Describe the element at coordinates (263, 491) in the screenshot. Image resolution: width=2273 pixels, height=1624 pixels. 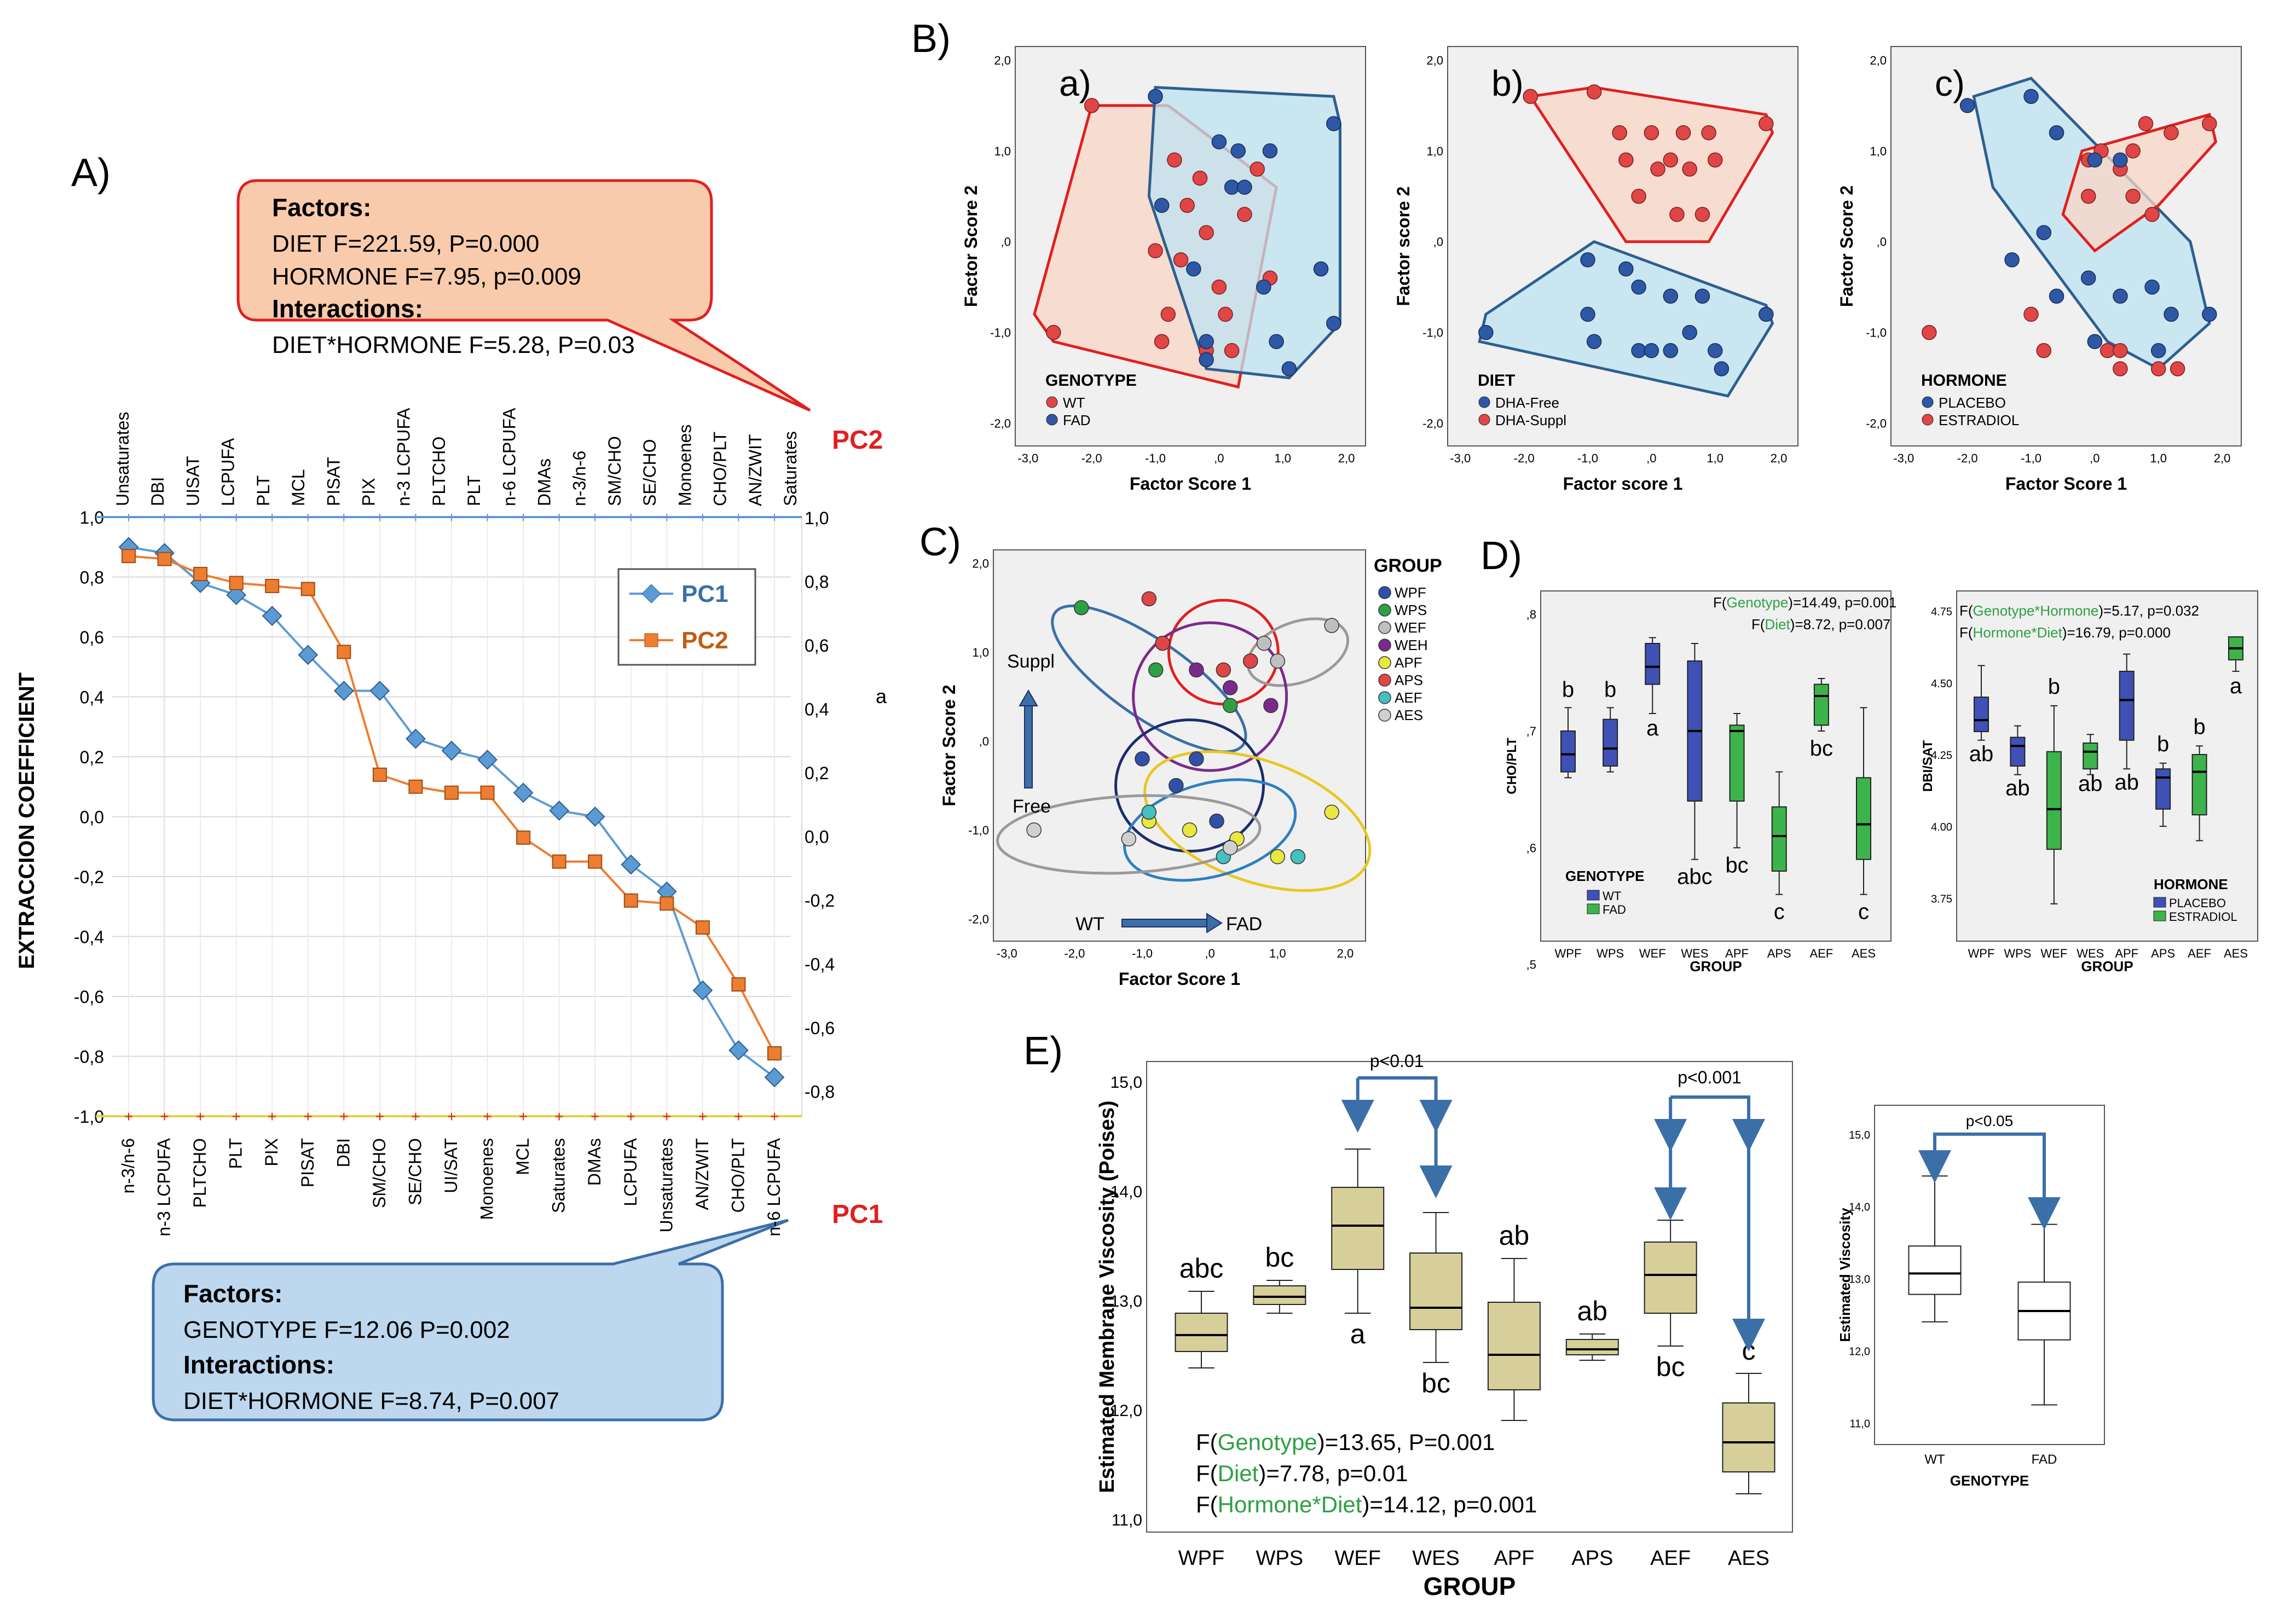
I see `x-category-top: PLT` at that location.